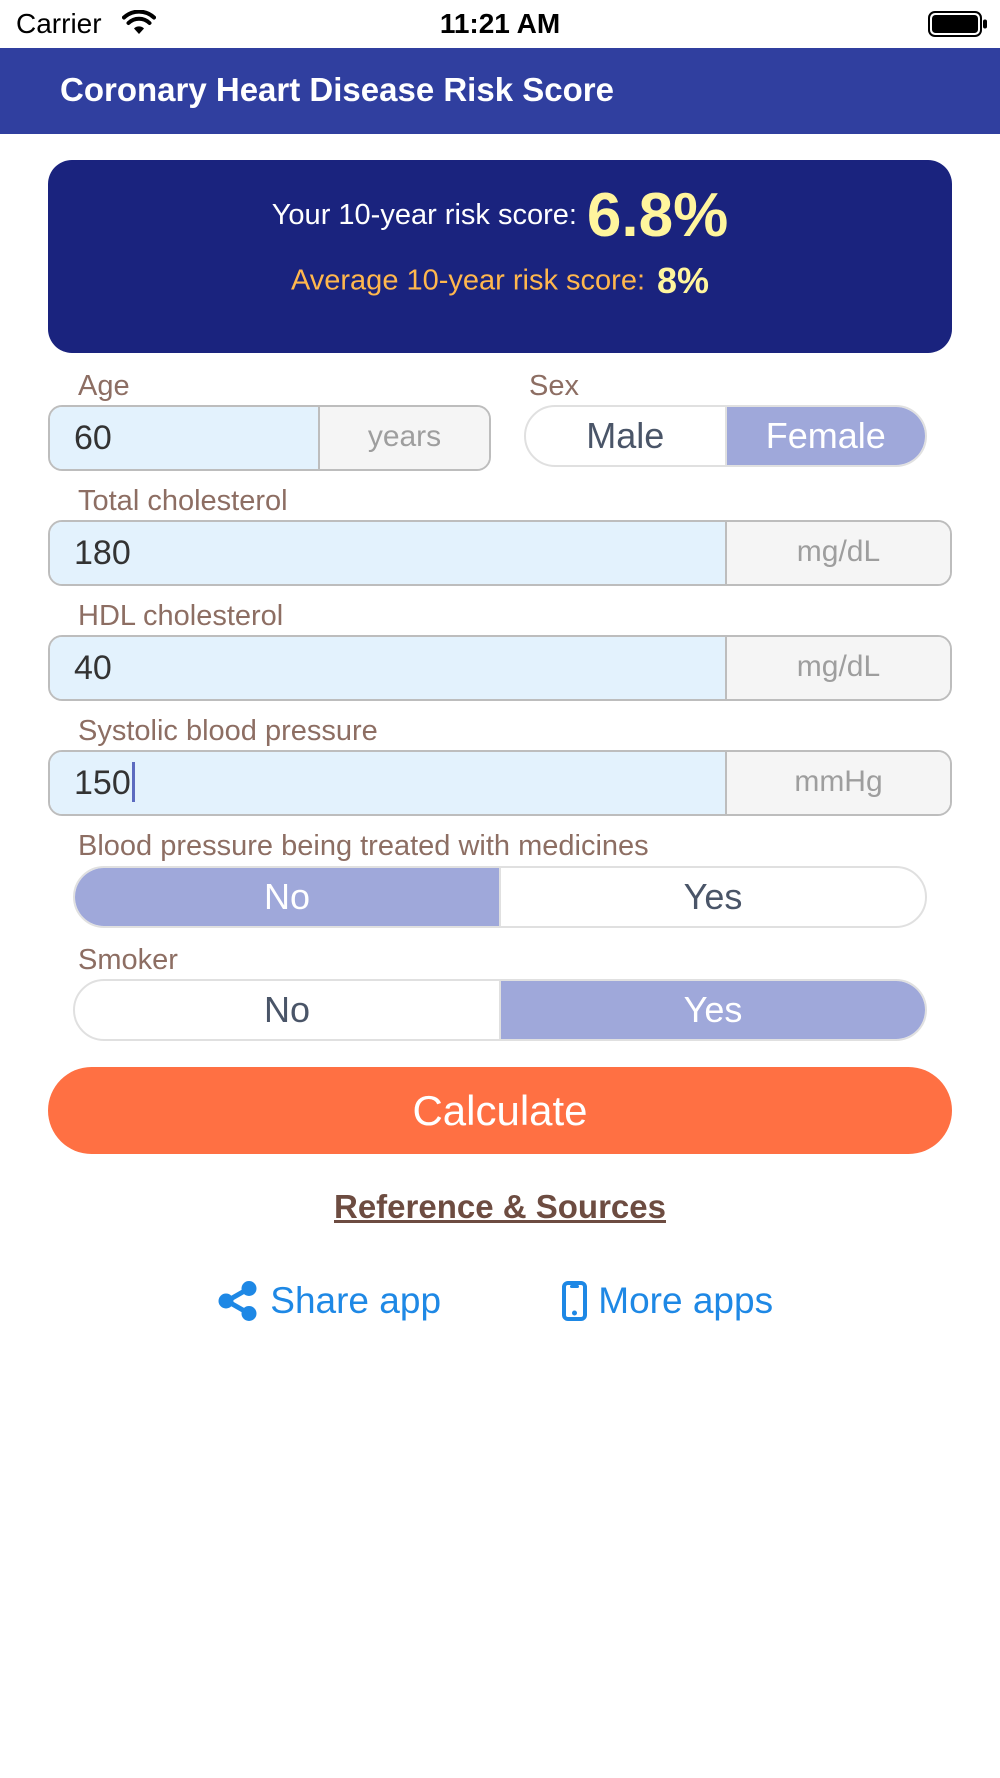  I want to click on total-cholesterol-label: Total cholesterol, so click(183, 501).